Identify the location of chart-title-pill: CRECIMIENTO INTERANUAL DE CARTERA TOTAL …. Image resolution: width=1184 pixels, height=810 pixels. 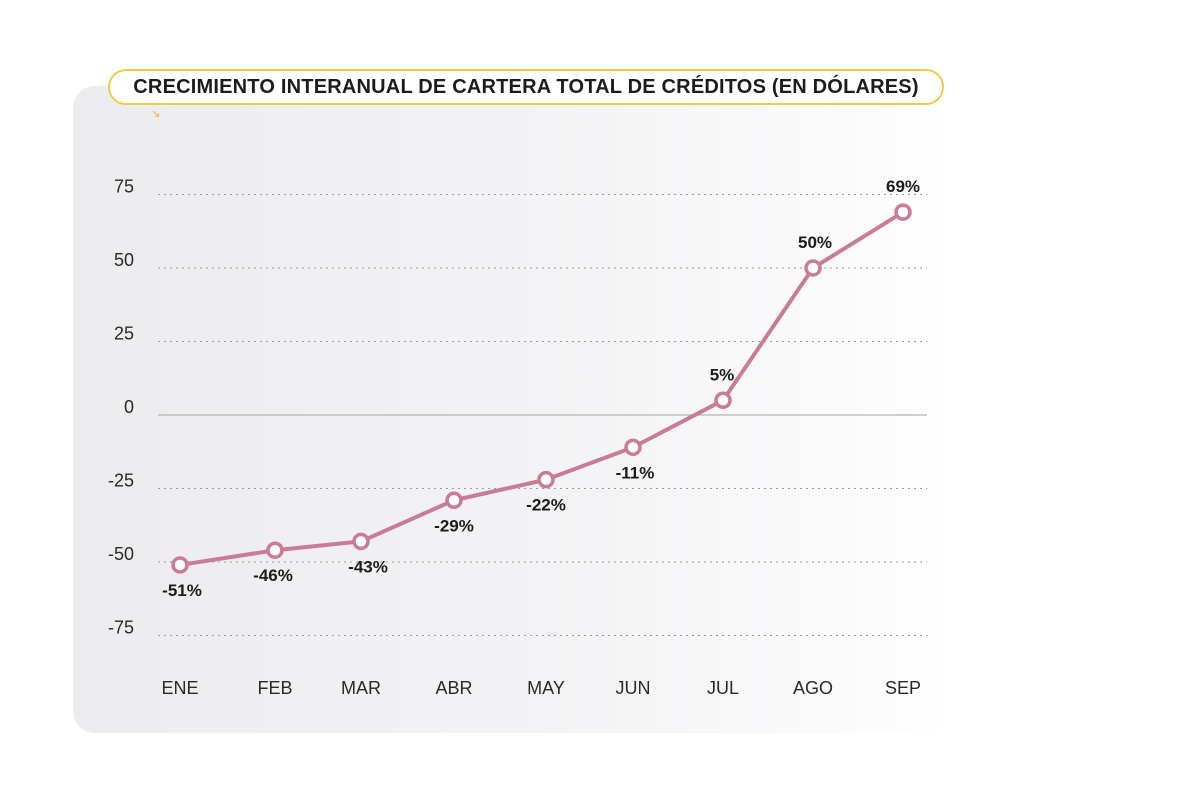
(526, 87).